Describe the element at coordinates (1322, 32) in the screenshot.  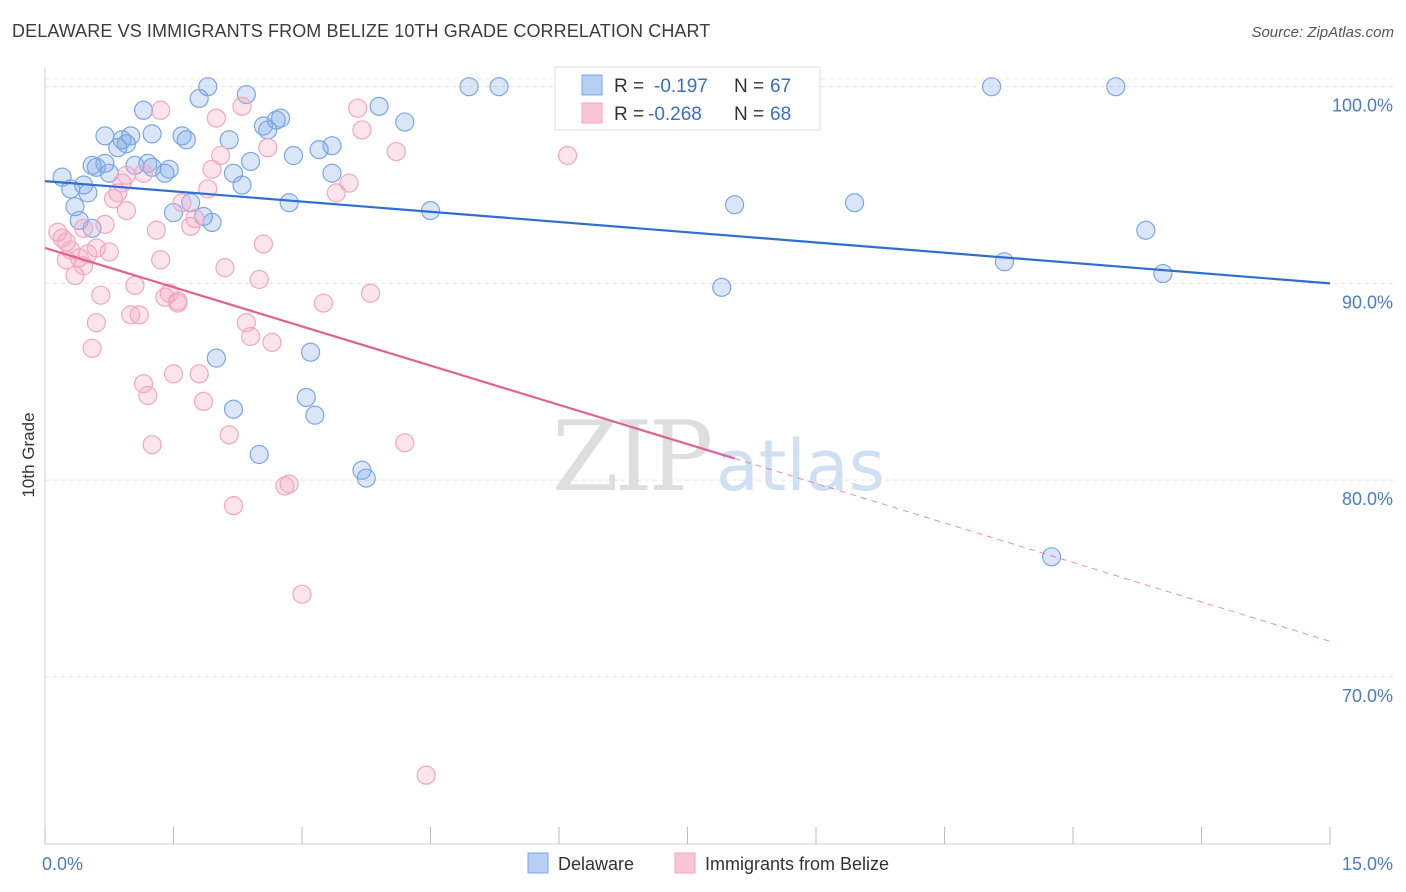
I see `chart-source: Source: ZipAtlas.com` at that location.